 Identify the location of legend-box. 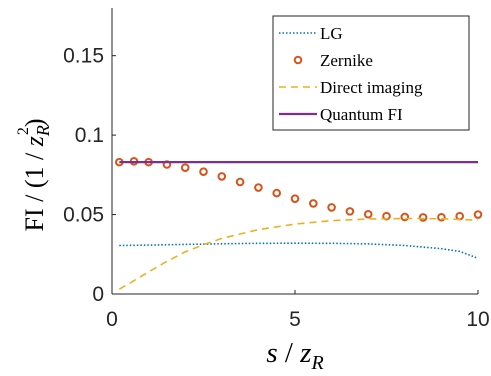
(371, 73).